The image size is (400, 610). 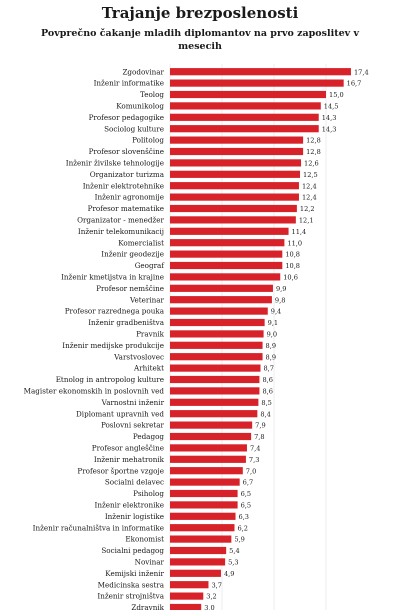 What do you see at coordinates (126, 117) in the screenshot?
I see `category-label: Profesor pedagogike` at bounding box center [126, 117].